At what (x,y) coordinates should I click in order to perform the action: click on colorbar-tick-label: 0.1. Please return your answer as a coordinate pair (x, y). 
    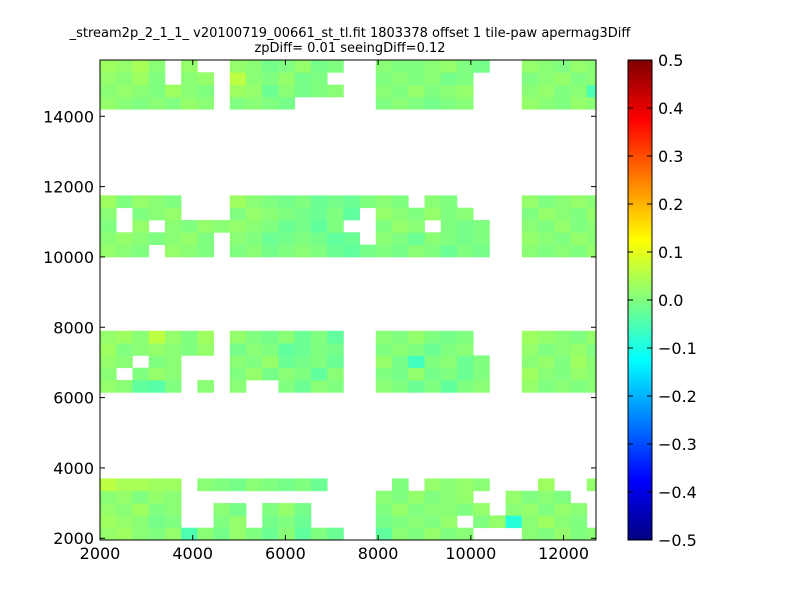
    Looking at the image, I should click on (670, 252).